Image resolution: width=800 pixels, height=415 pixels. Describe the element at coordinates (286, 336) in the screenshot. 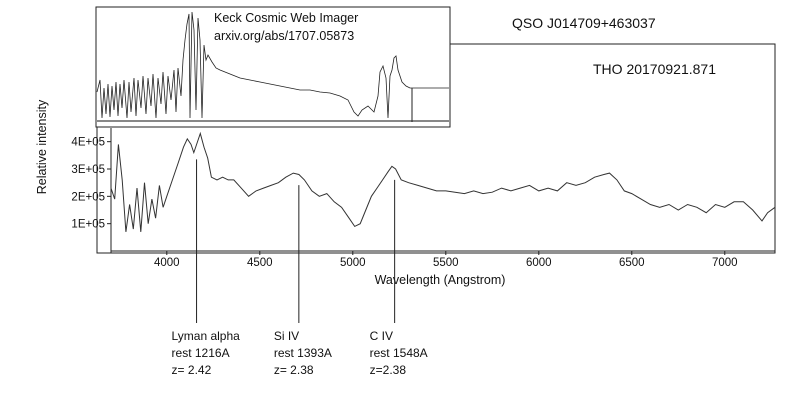

I see `annotation-line-name: Si IV` at that location.